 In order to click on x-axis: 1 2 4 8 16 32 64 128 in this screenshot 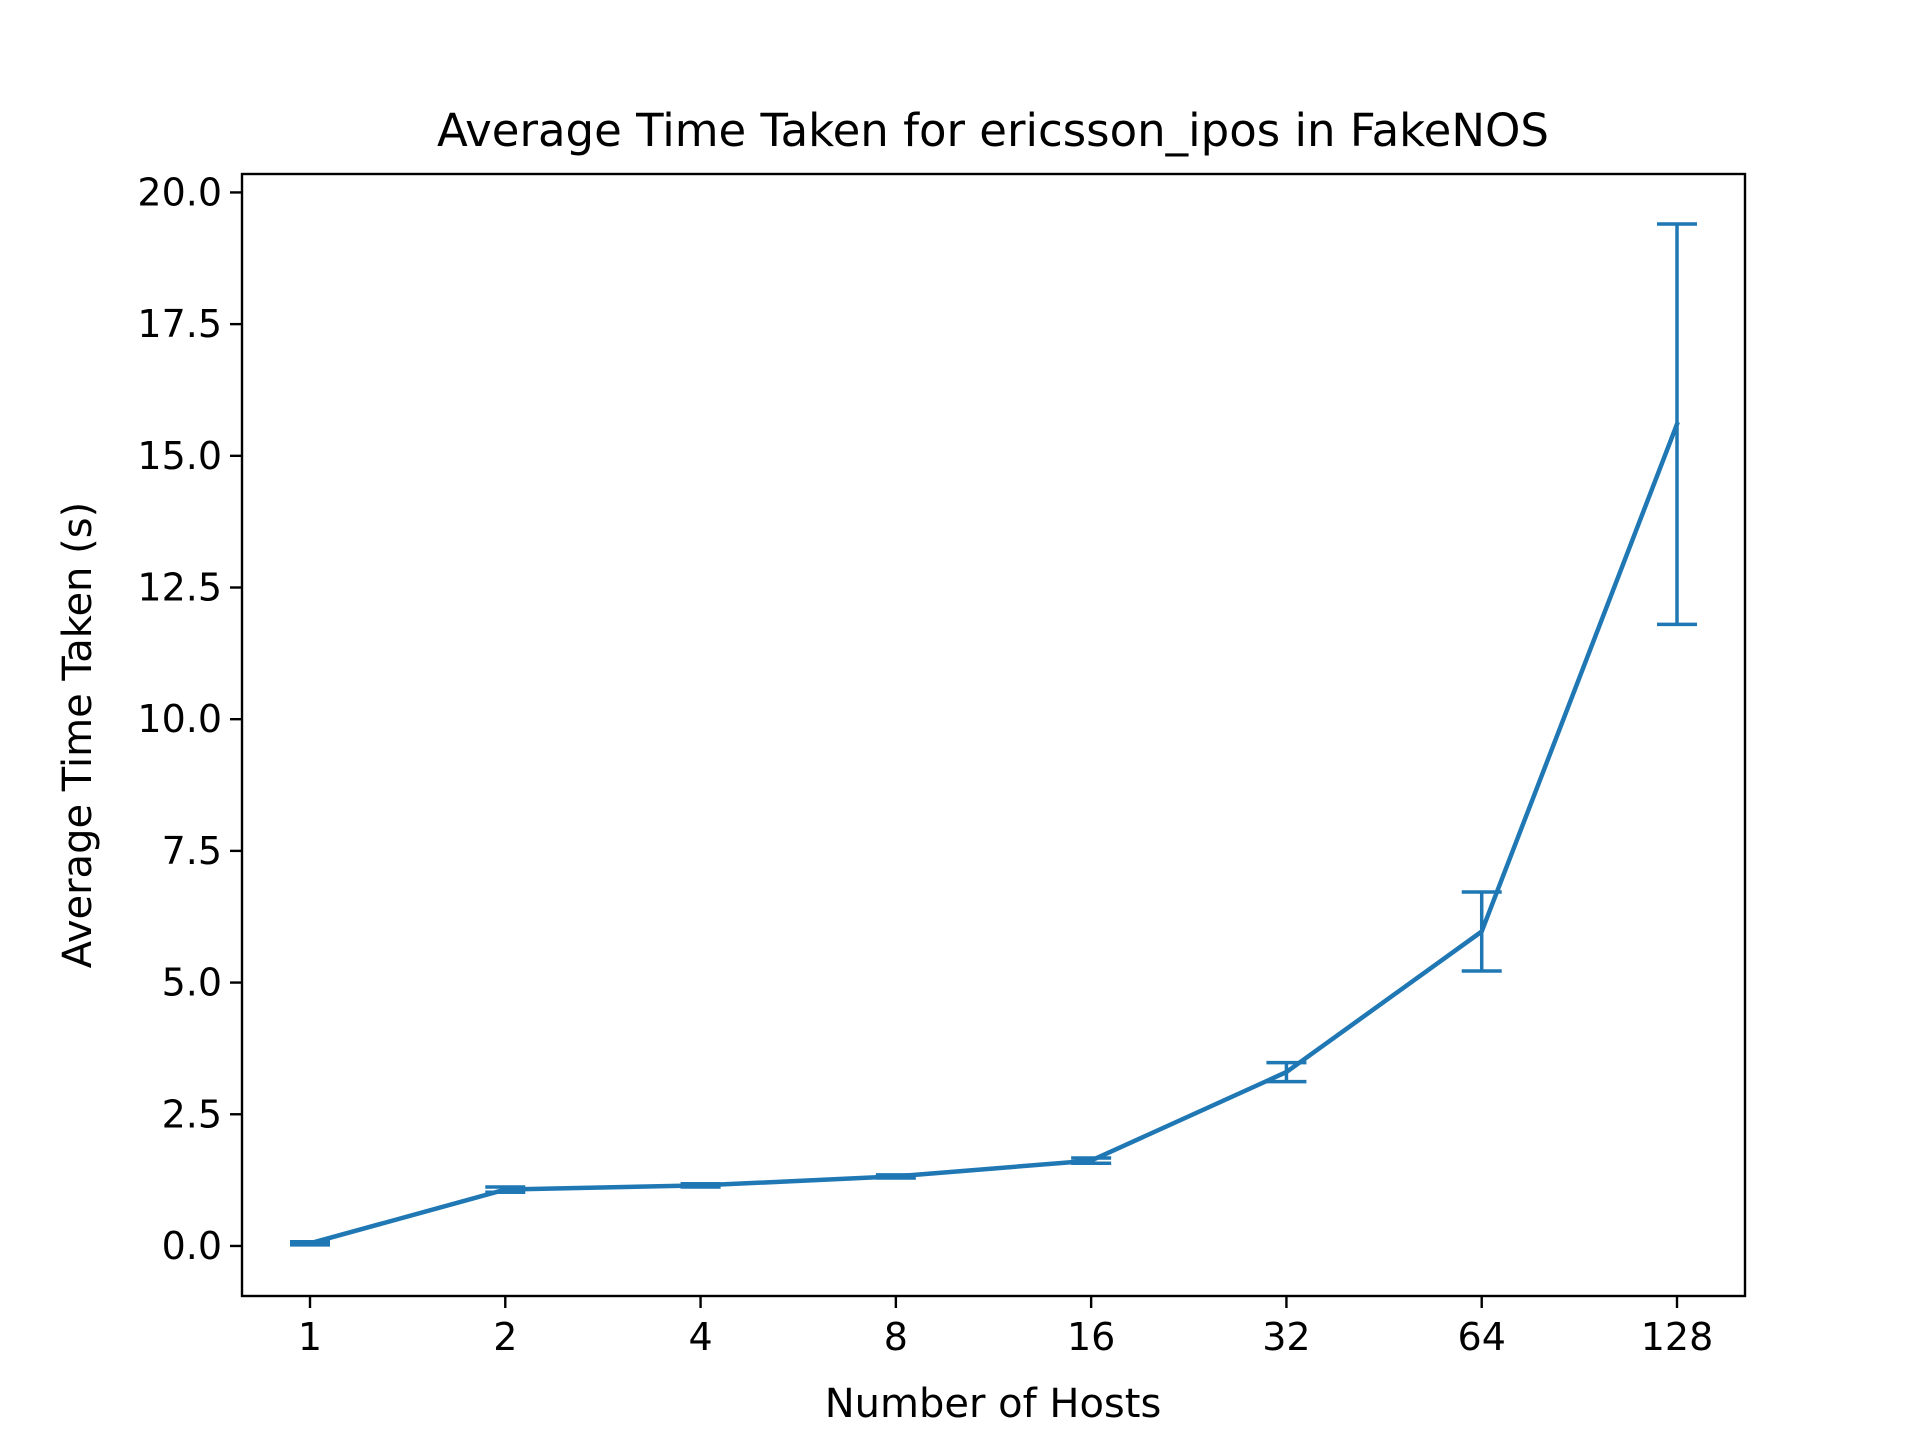, I will do `click(1005, 1327)`.